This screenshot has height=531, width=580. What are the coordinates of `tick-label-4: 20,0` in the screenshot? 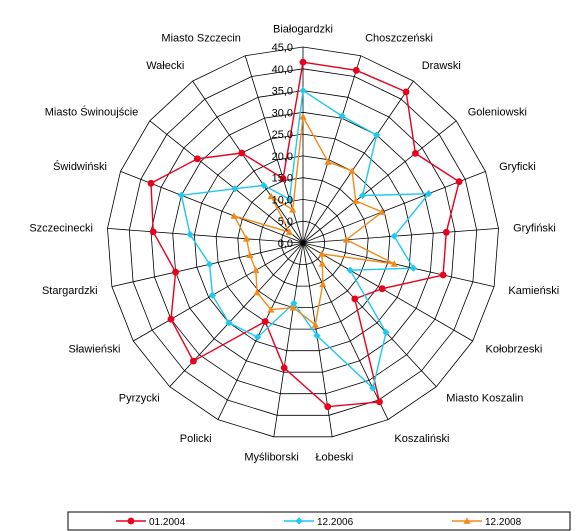 It's located at (282, 157).